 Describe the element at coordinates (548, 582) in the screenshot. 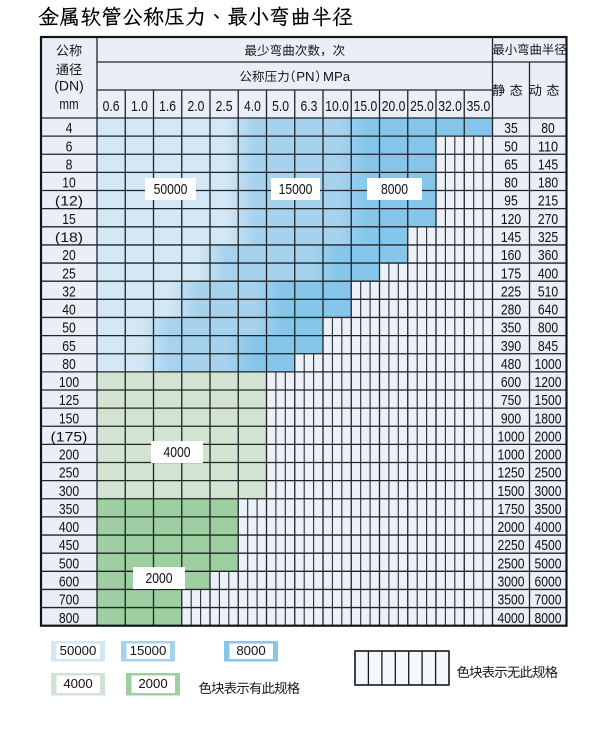

I see `svg-text: 6000` at that location.